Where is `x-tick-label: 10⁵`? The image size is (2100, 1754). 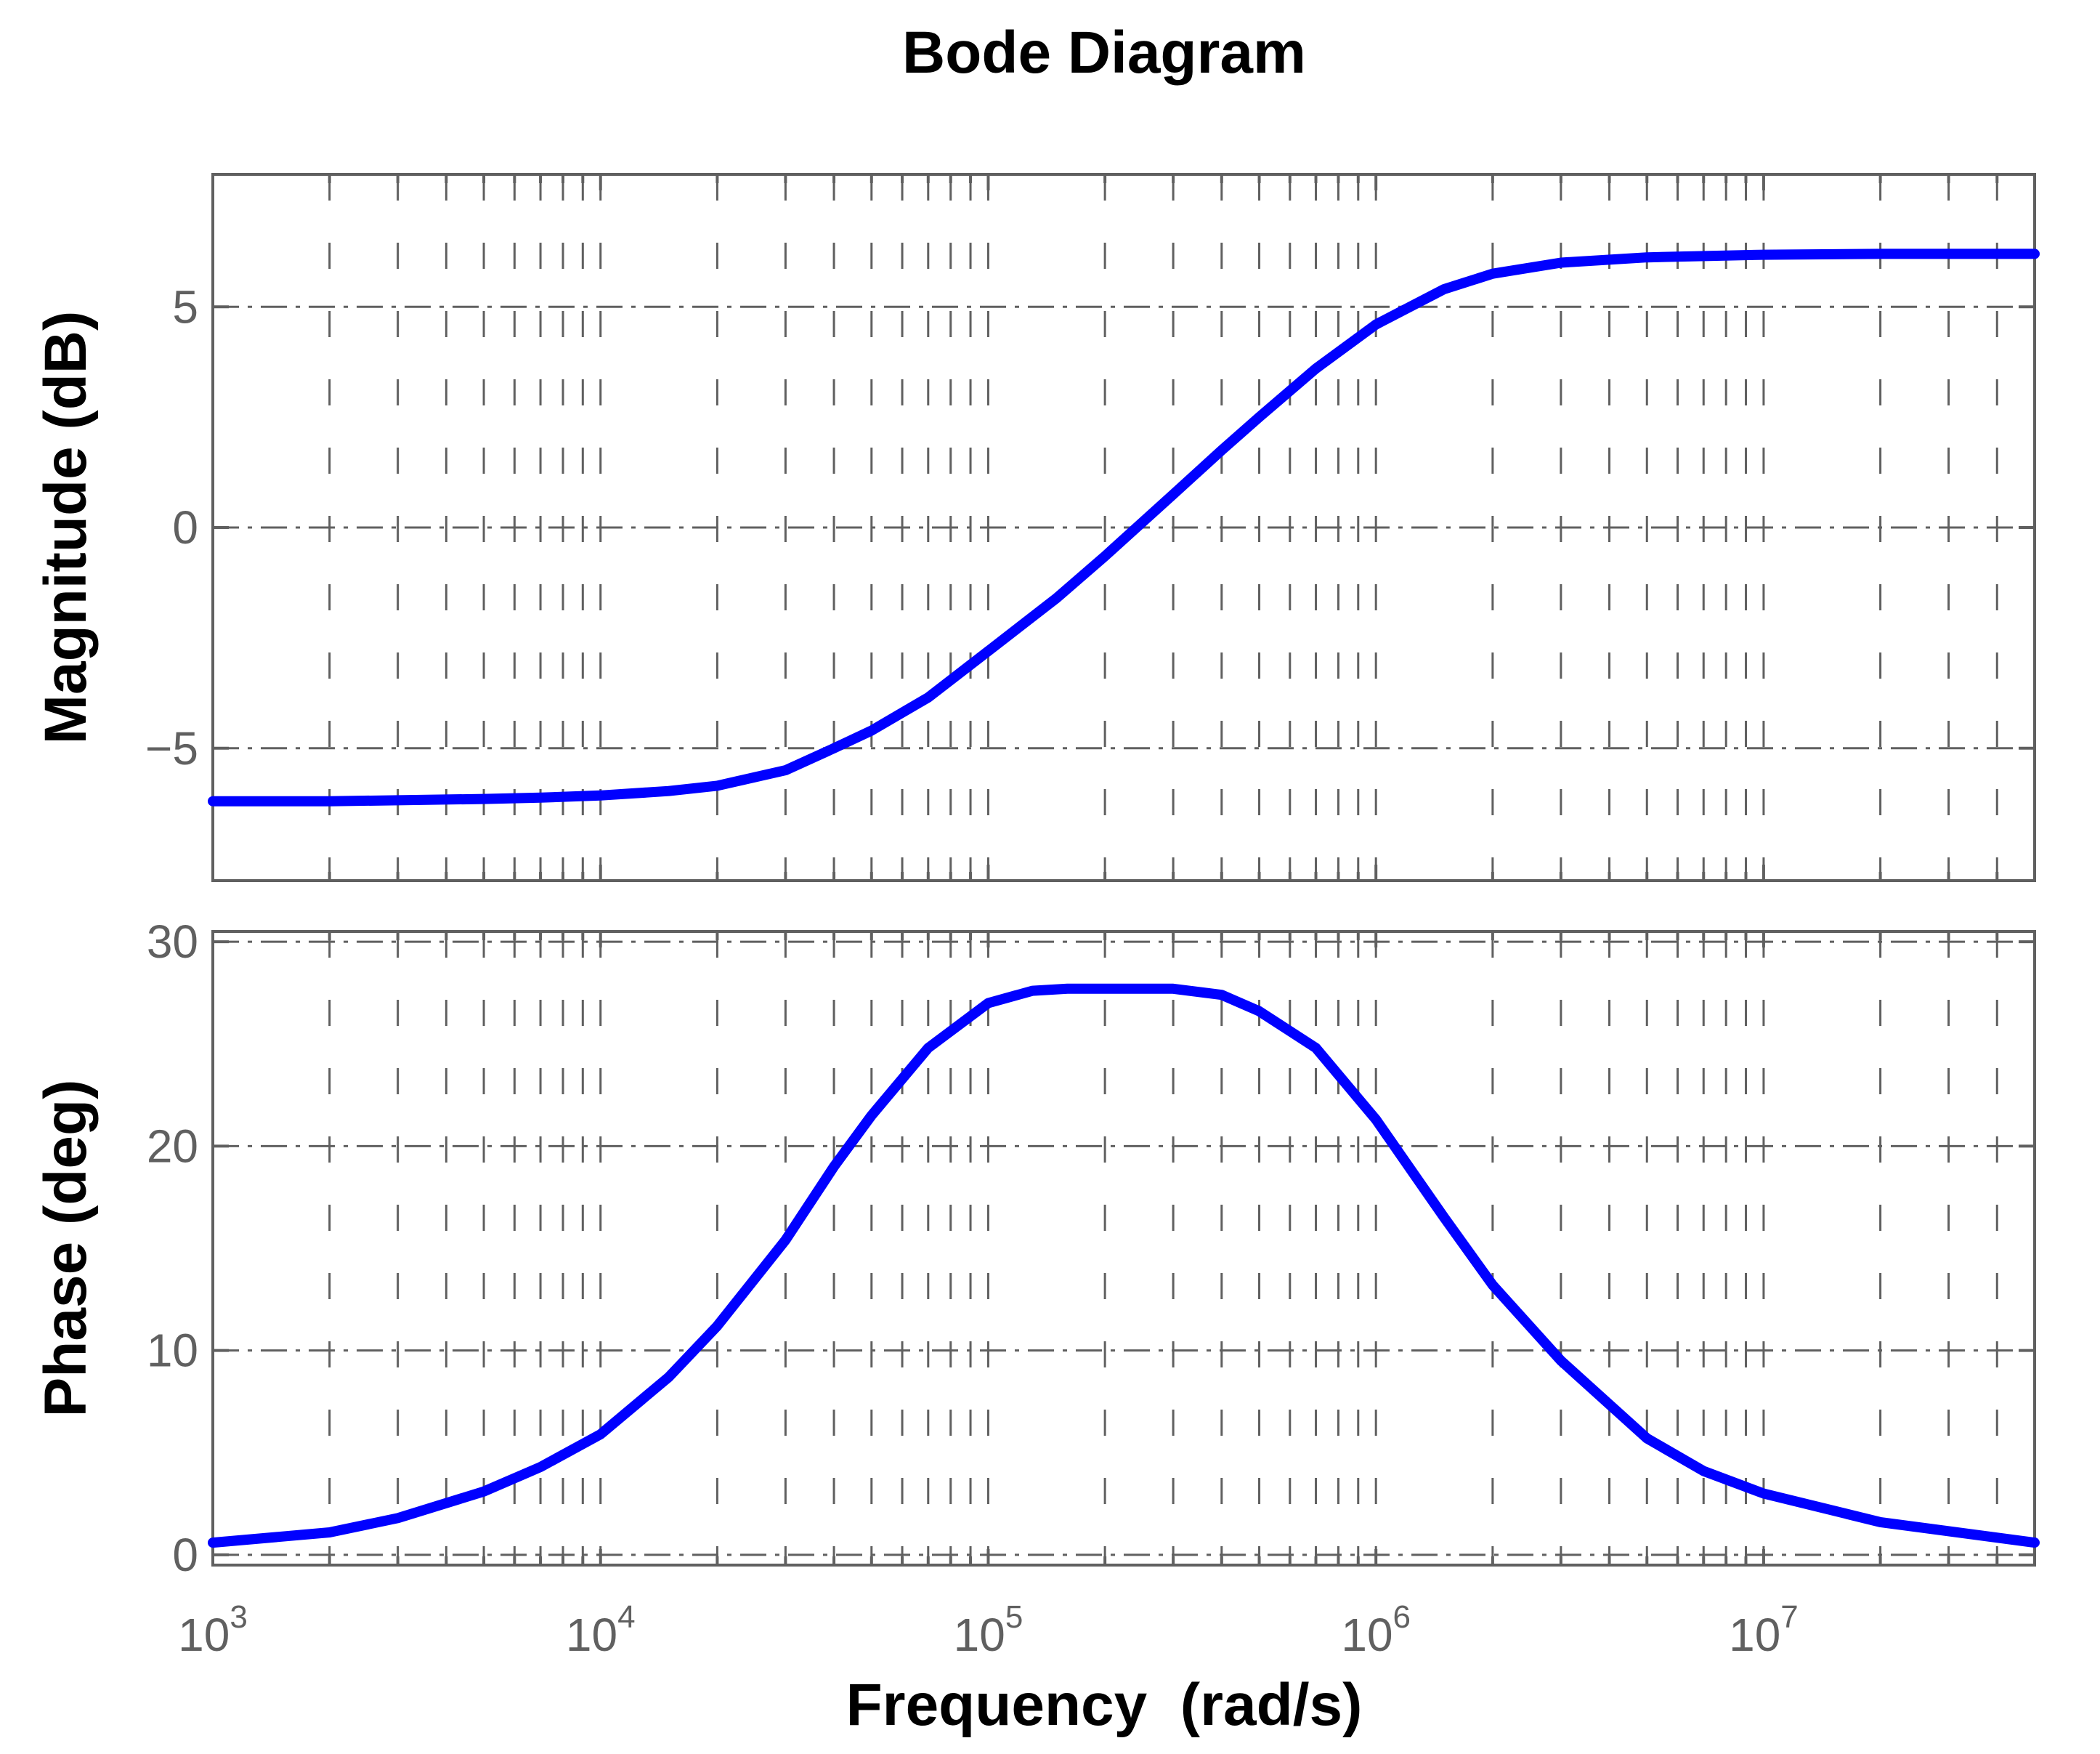
x-tick-label: 10⁵ is located at coordinates (989, 1630).